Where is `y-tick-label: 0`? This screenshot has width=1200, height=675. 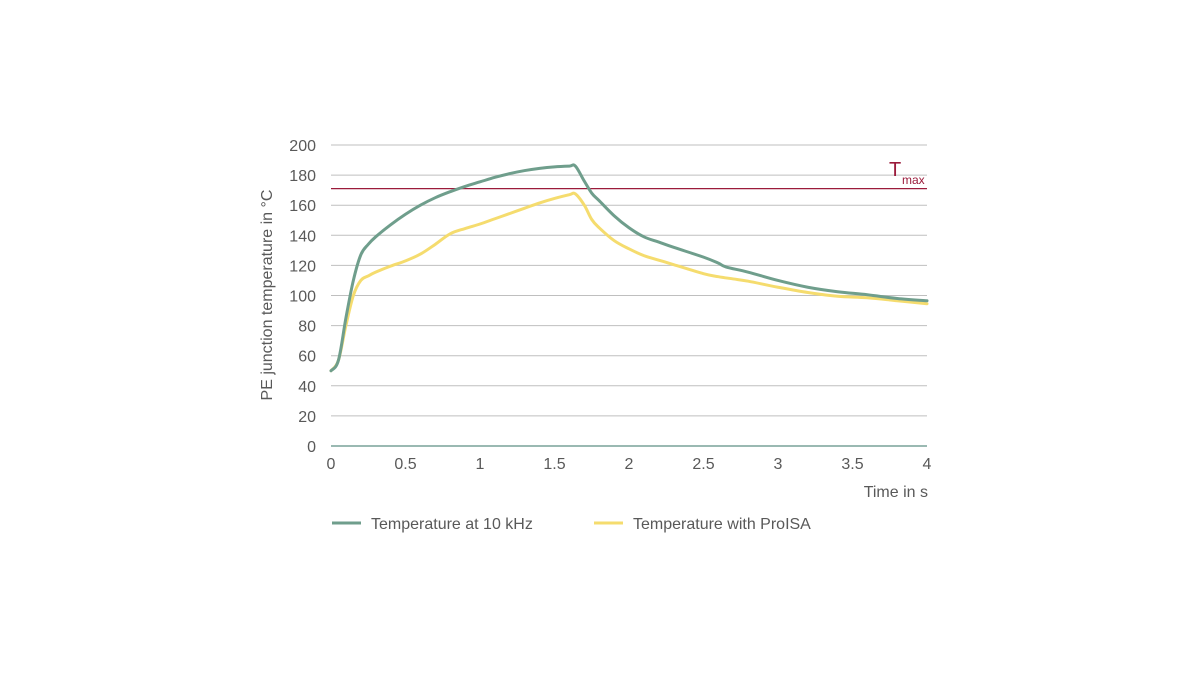 y-tick-label: 0 is located at coordinates (311, 447).